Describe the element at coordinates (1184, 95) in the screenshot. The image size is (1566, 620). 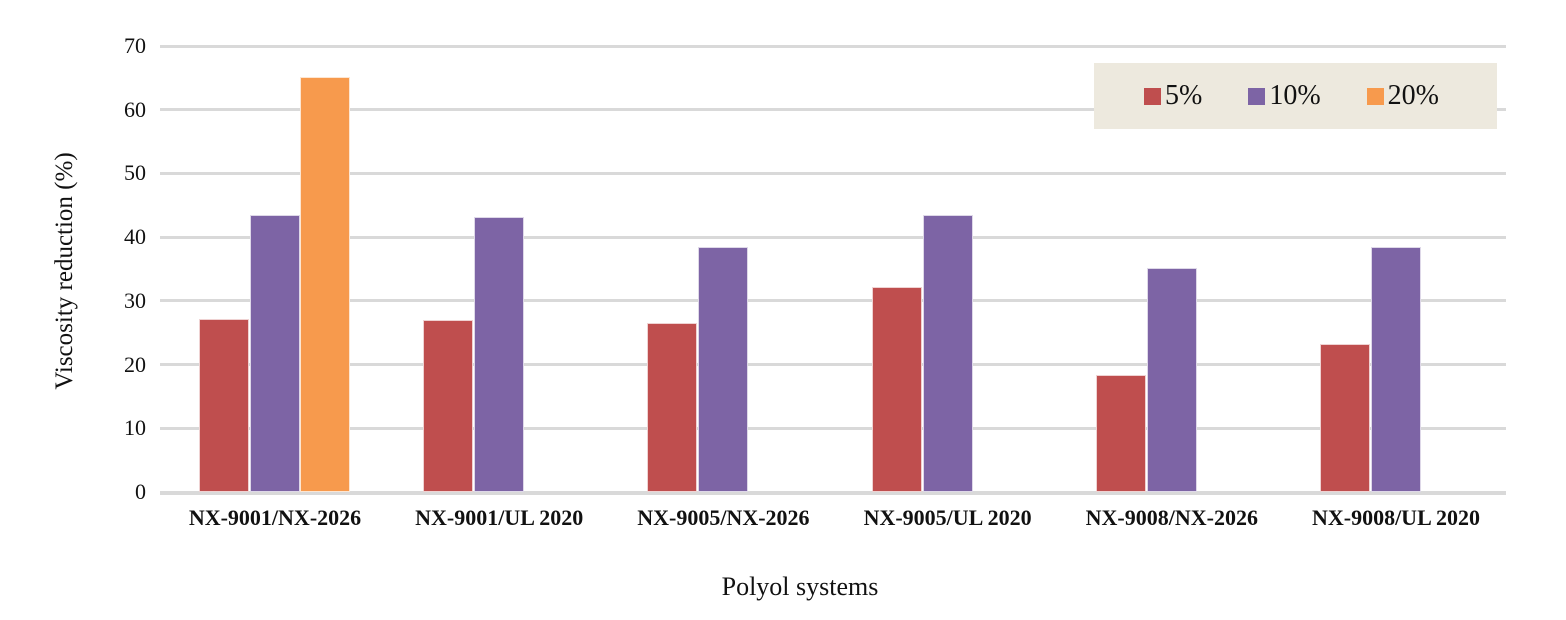
I see `legend-label: 5%` at that location.